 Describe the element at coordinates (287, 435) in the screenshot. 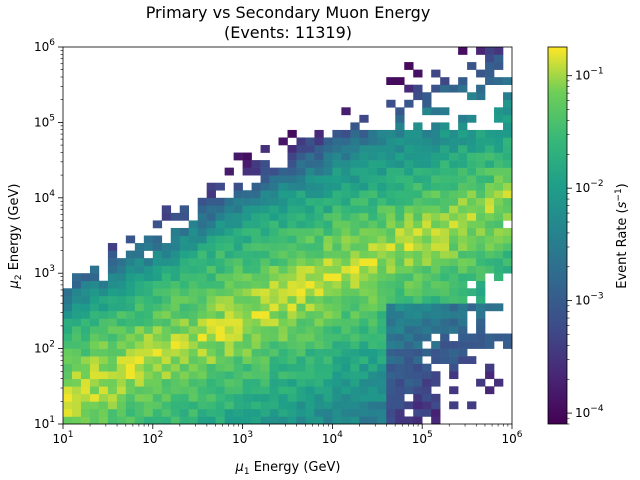

I see `x-axis-ticks: 101 102 103 104 105 106` at that location.